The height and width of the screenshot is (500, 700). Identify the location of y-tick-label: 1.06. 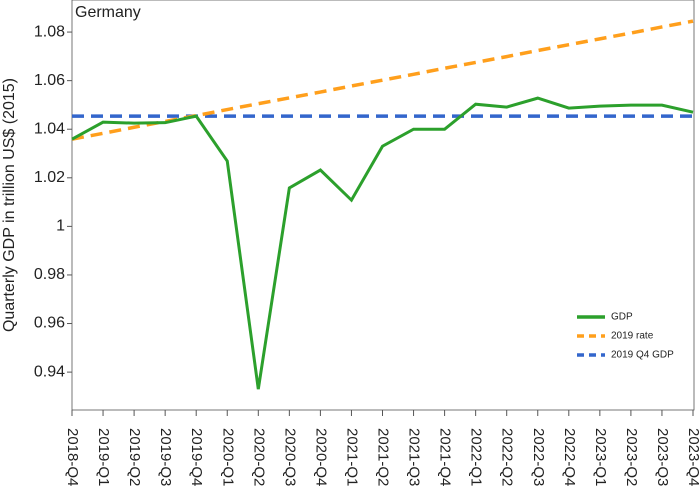
(49, 80).